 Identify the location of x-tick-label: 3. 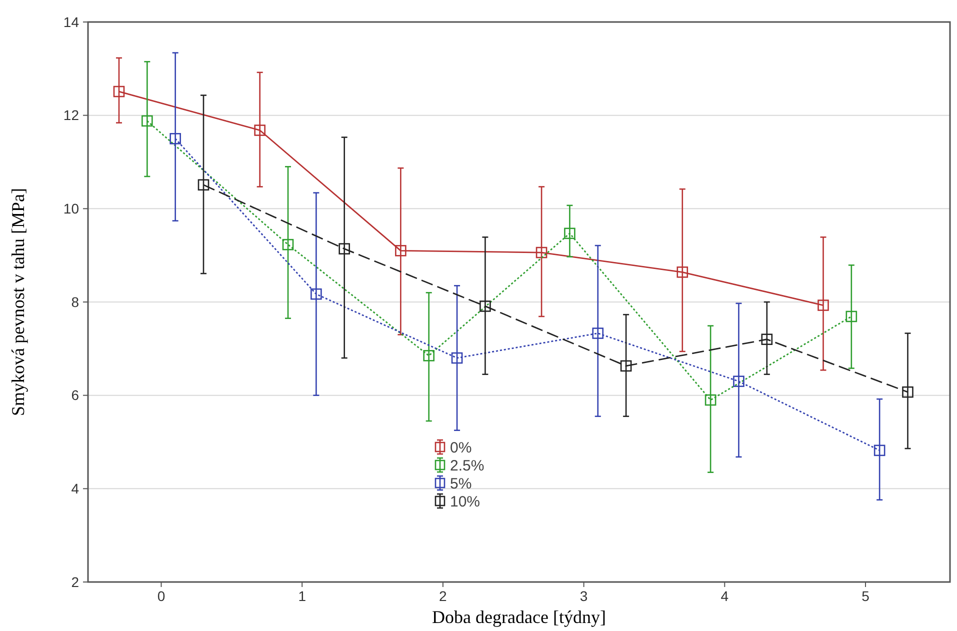
(584, 596).